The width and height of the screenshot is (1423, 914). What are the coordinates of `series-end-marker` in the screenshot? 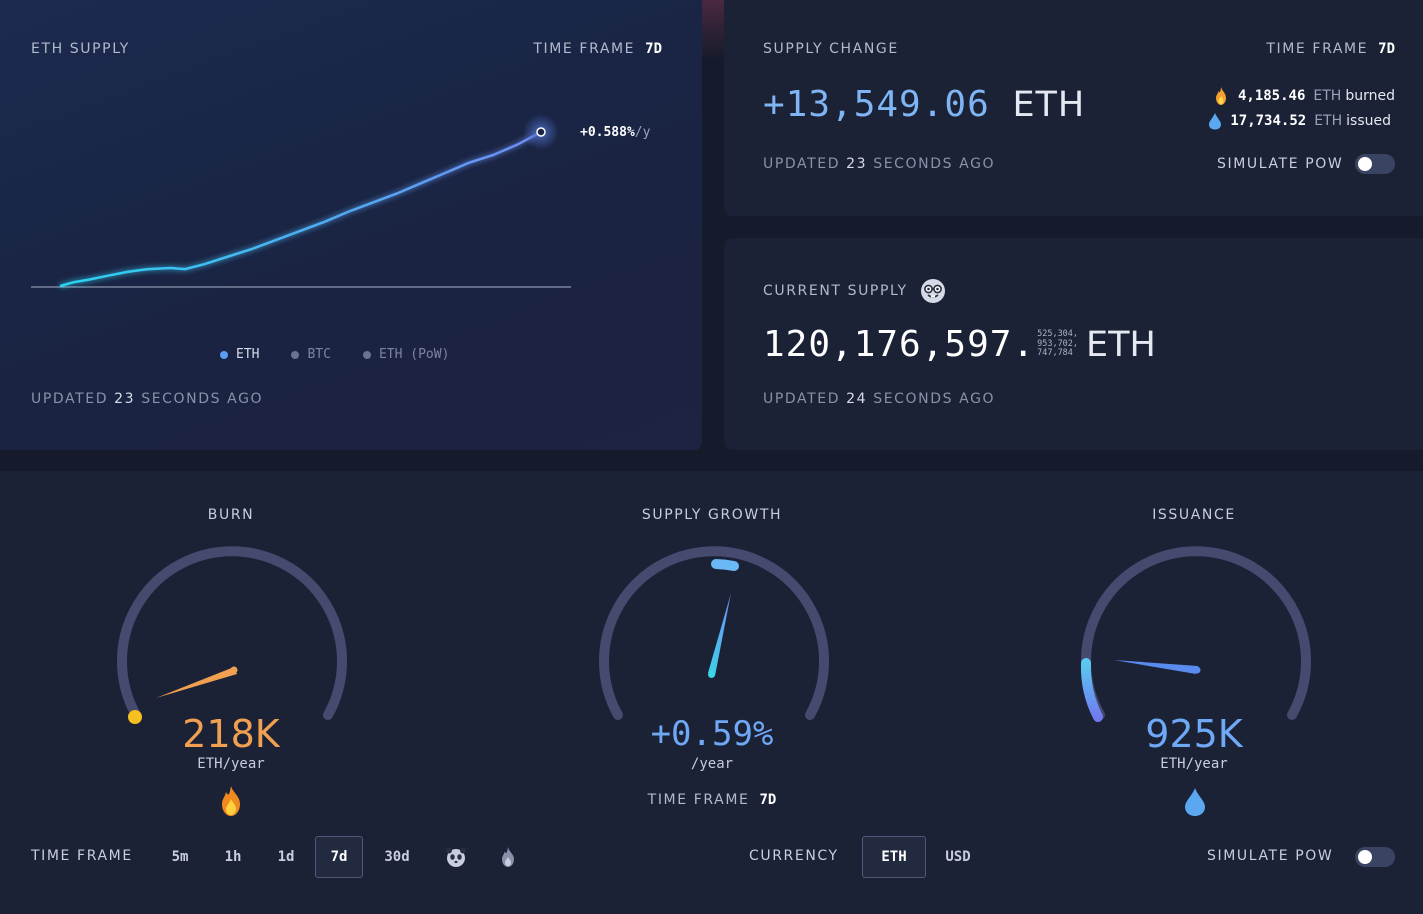 It's located at (541, 132).